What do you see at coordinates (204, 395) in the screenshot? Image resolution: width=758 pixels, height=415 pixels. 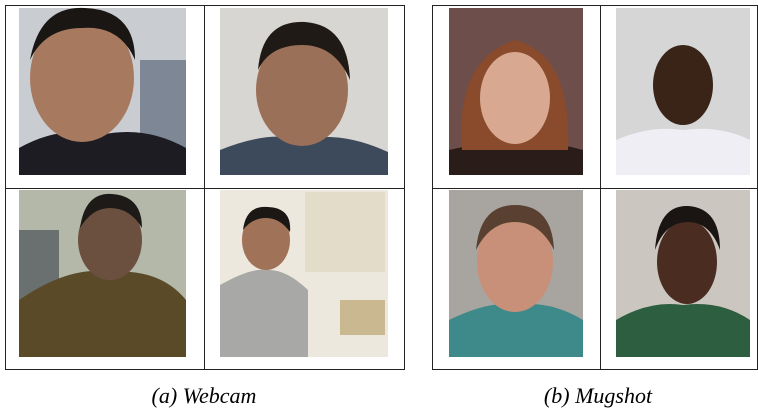 I see `caption: (a) Webcam` at bounding box center [204, 395].